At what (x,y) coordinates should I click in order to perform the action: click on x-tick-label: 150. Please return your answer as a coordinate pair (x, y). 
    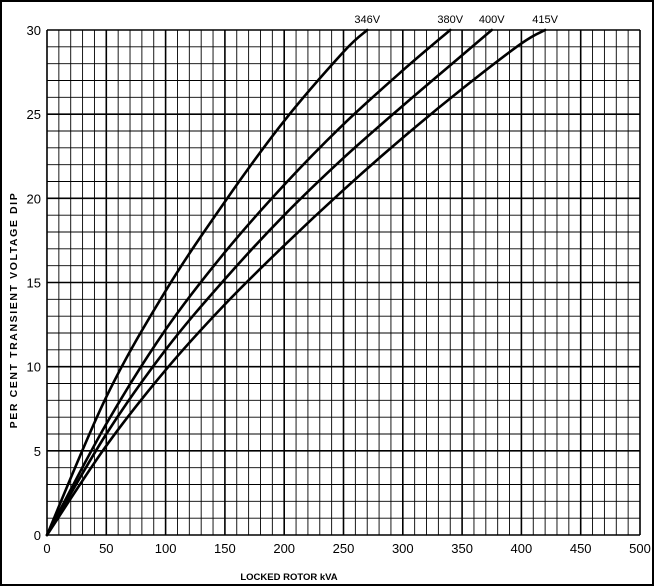
    Looking at the image, I should click on (225, 548).